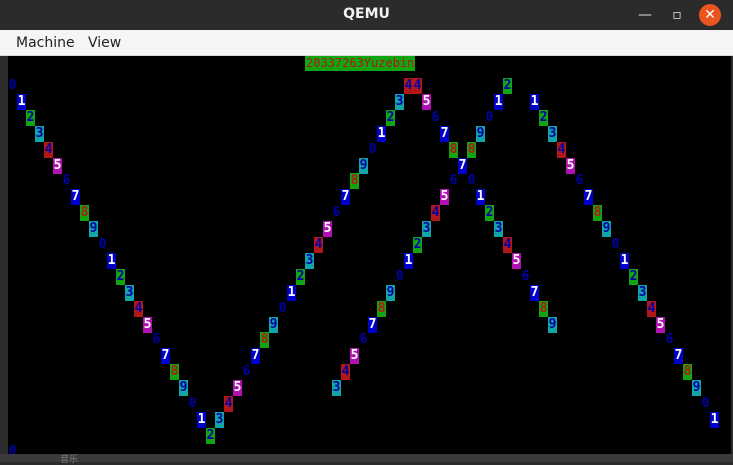 The height and width of the screenshot is (465, 733). What do you see at coordinates (366, 458) in the screenshot?
I see `desktop-strip` at bounding box center [366, 458].